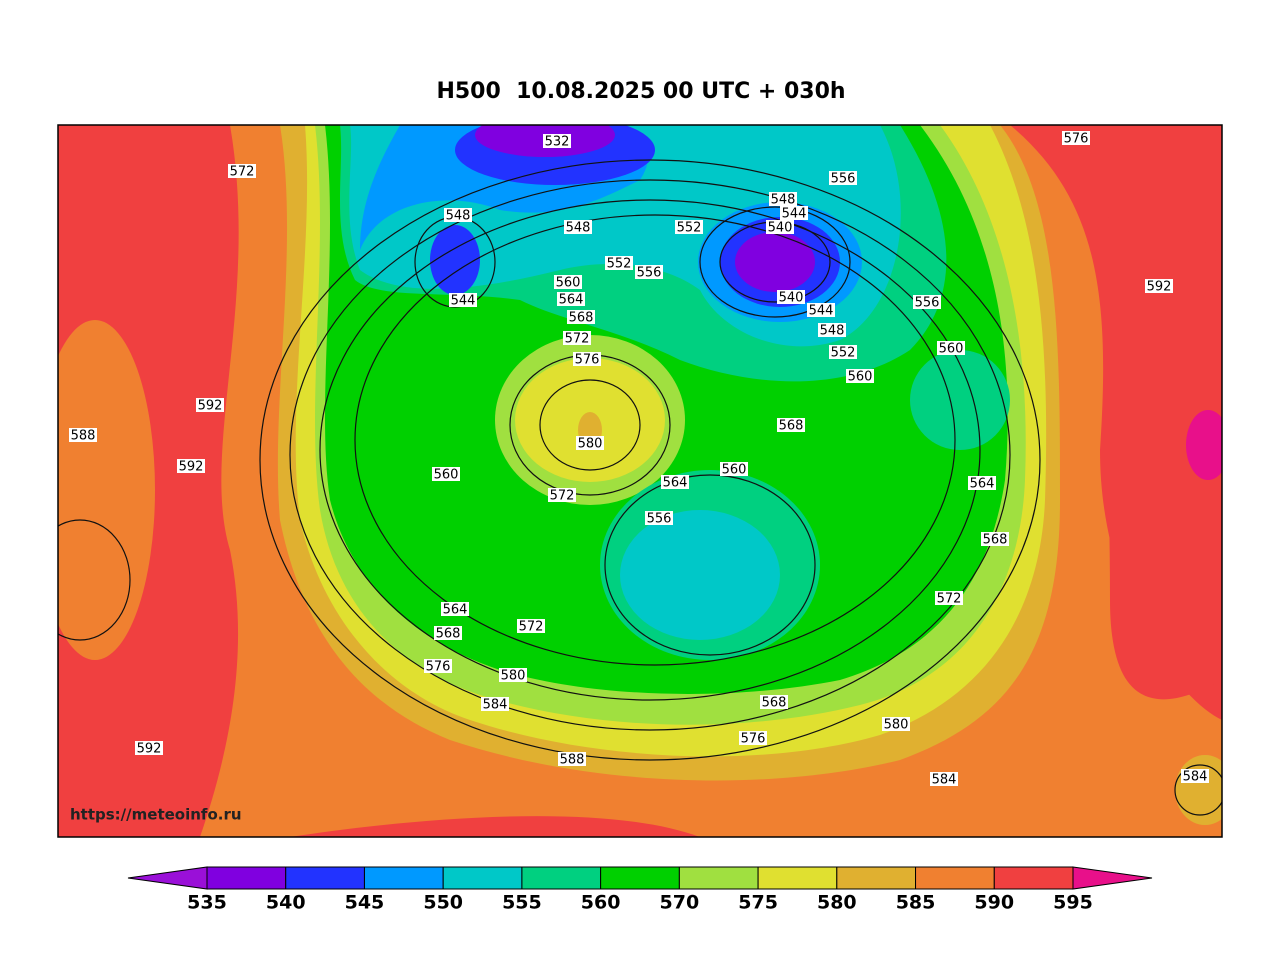 This screenshot has height=967, width=1281. I want to click on colorbar-label: 545, so click(365, 903).